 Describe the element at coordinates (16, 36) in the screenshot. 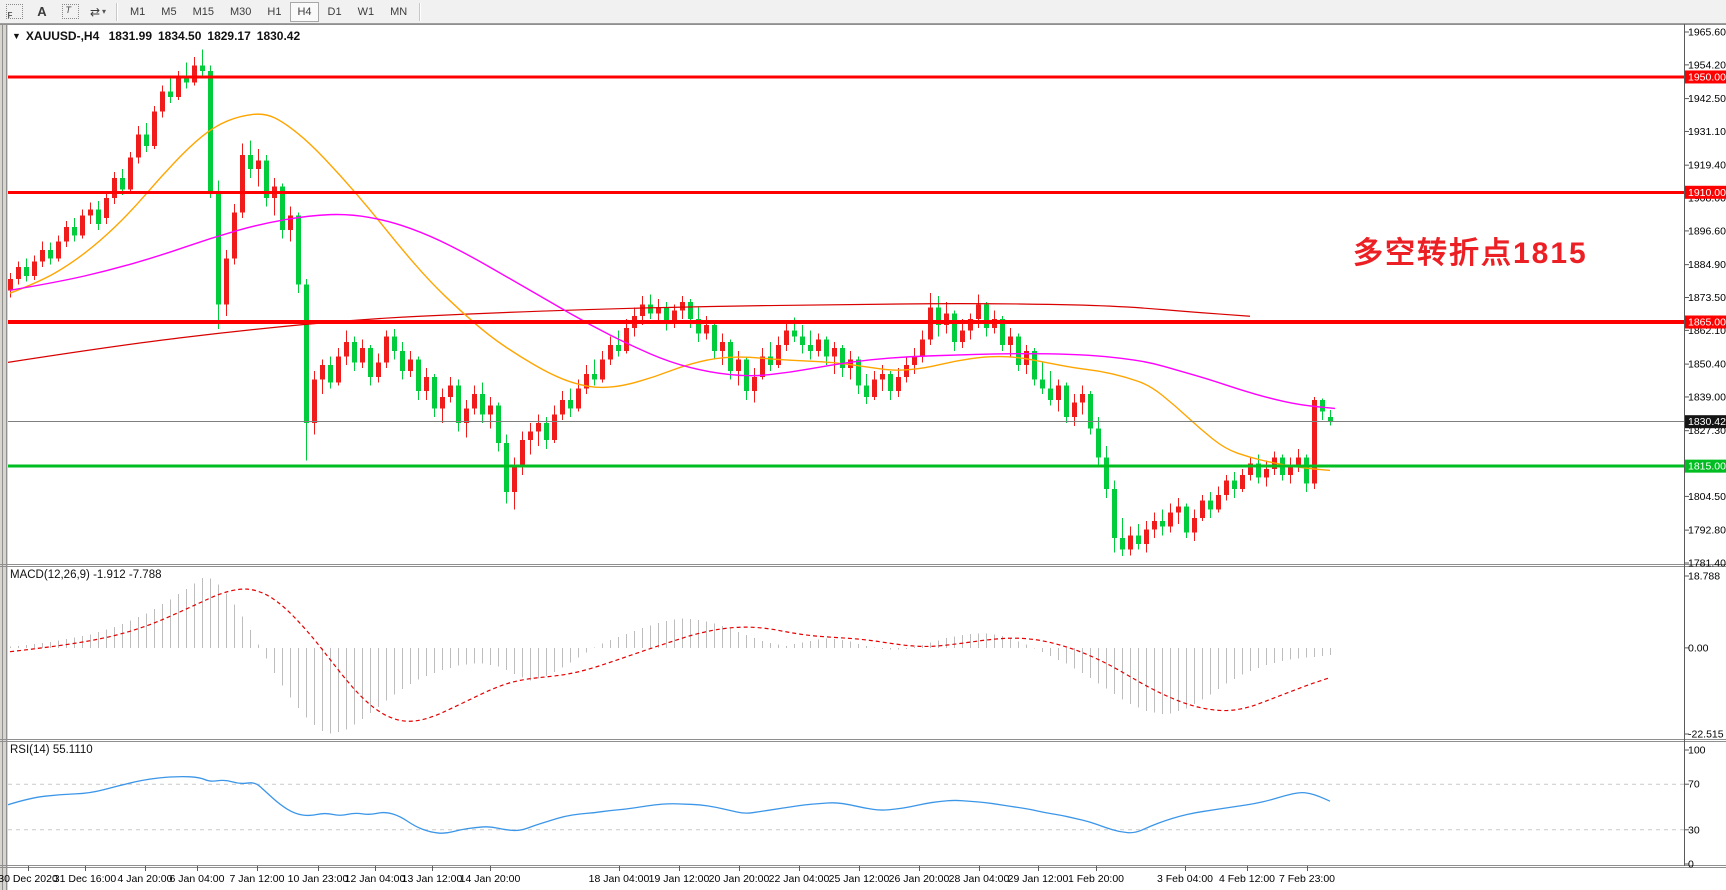

I see `collapse-triangle-icon: ▼` at that location.